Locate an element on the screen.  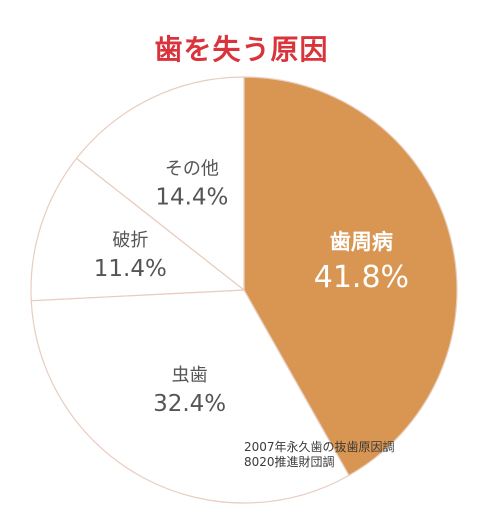
label-value-caries: 32.4% is located at coordinates (189, 404).